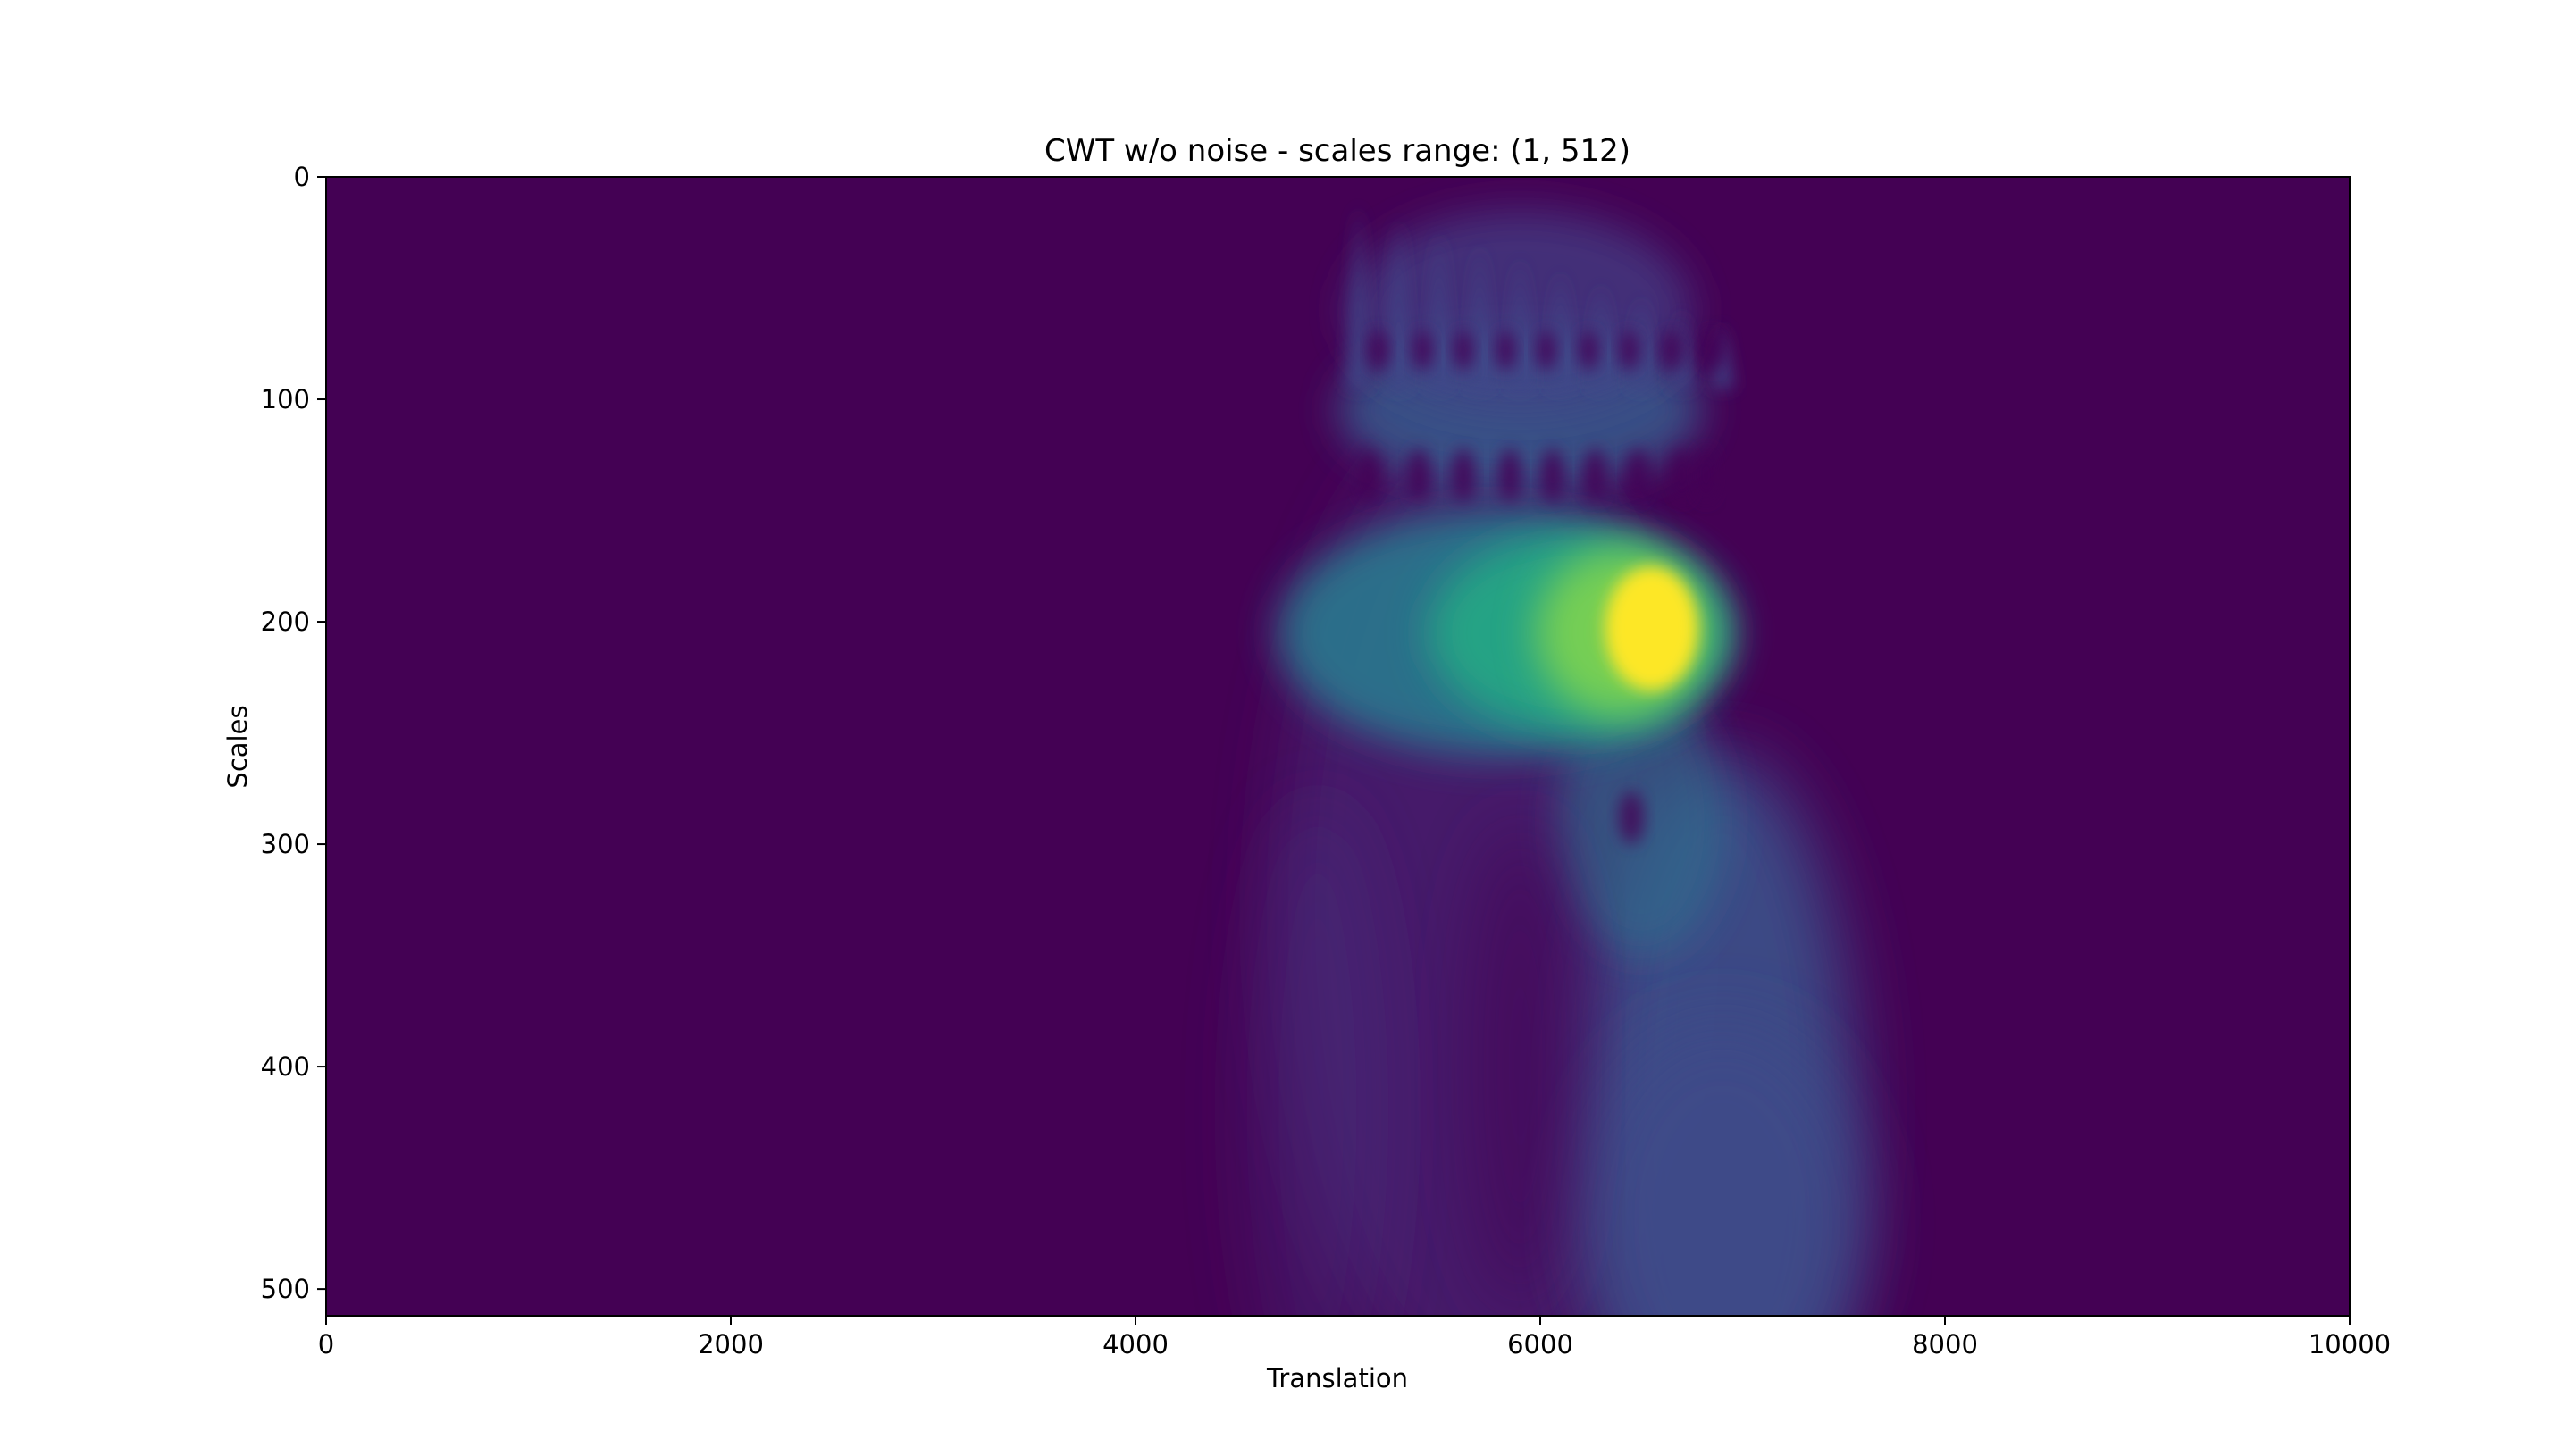 This screenshot has width=2573, height=1456. What do you see at coordinates (285, 1289) in the screenshot?
I see `y-tick-label: 500` at bounding box center [285, 1289].